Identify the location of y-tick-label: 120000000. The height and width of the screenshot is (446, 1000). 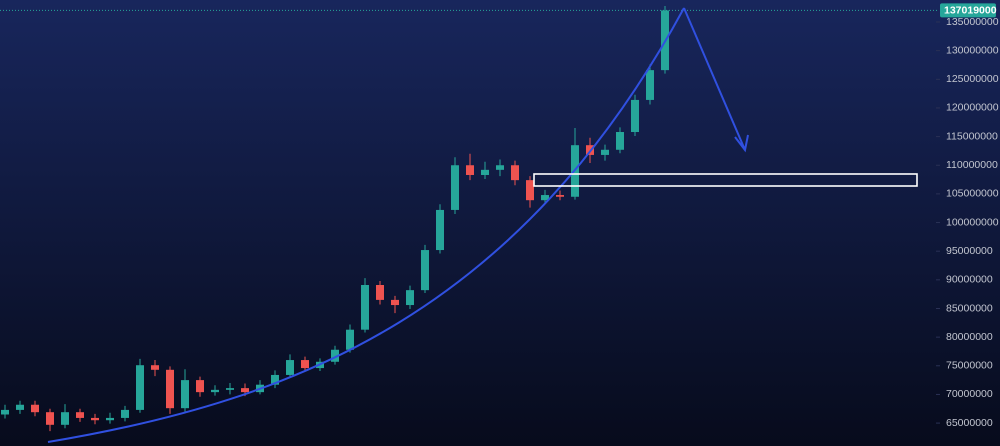
(972, 108).